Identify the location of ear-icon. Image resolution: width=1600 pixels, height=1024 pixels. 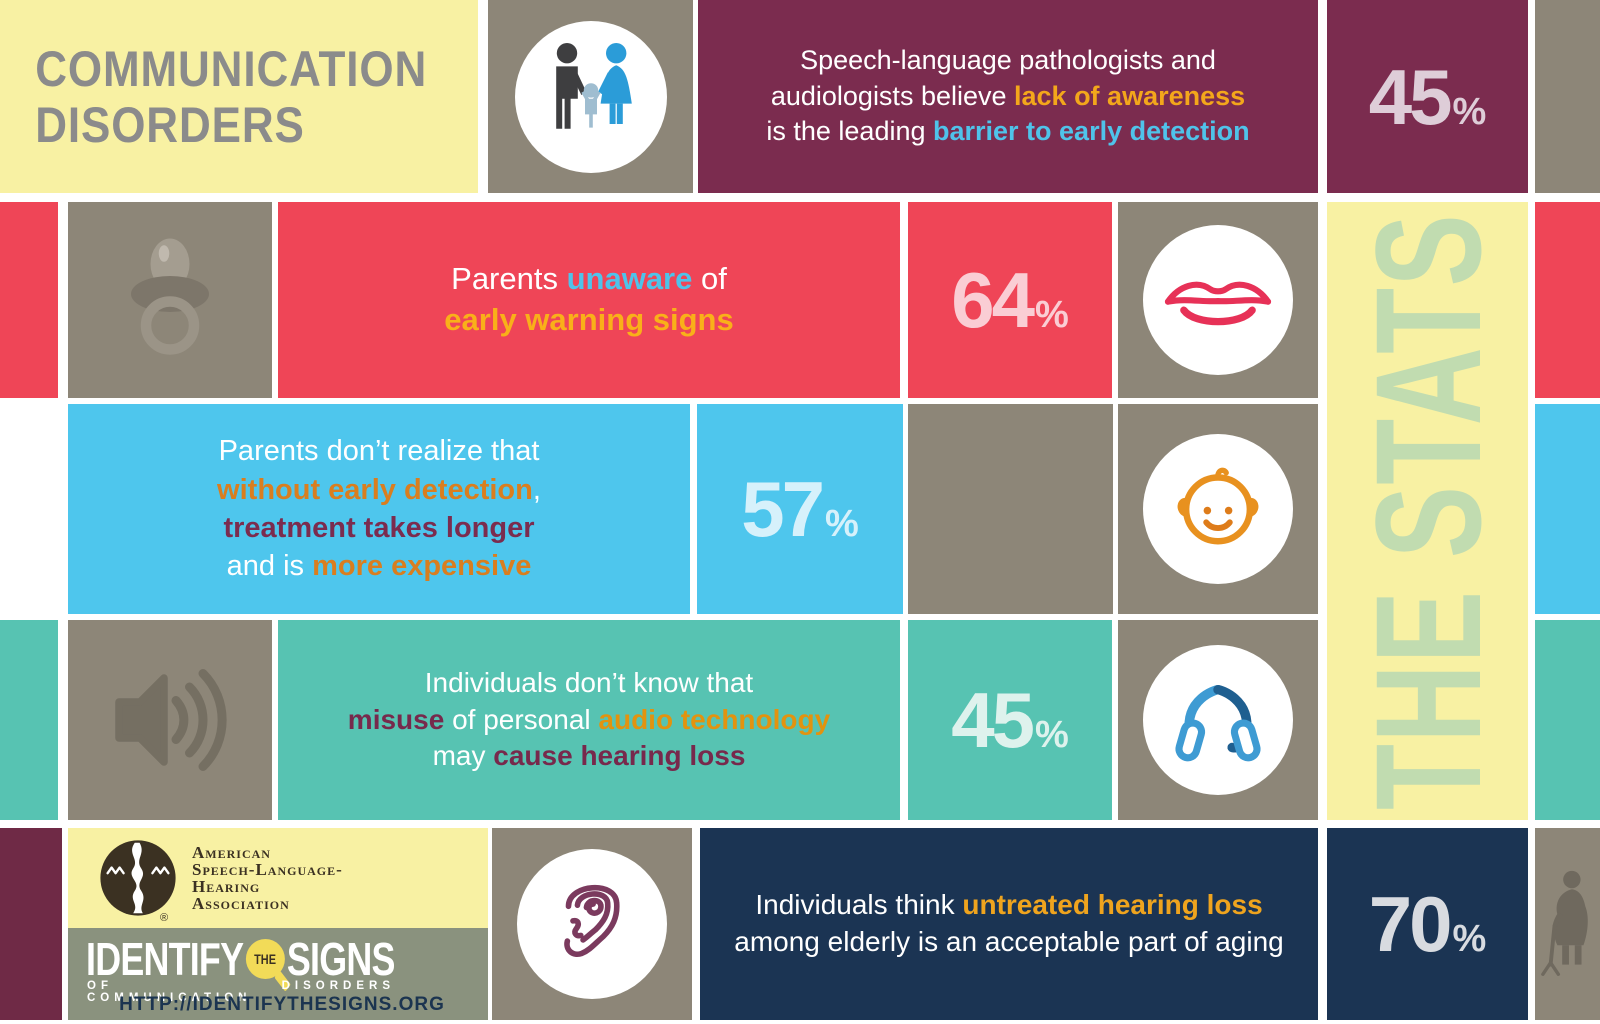
(592, 924).